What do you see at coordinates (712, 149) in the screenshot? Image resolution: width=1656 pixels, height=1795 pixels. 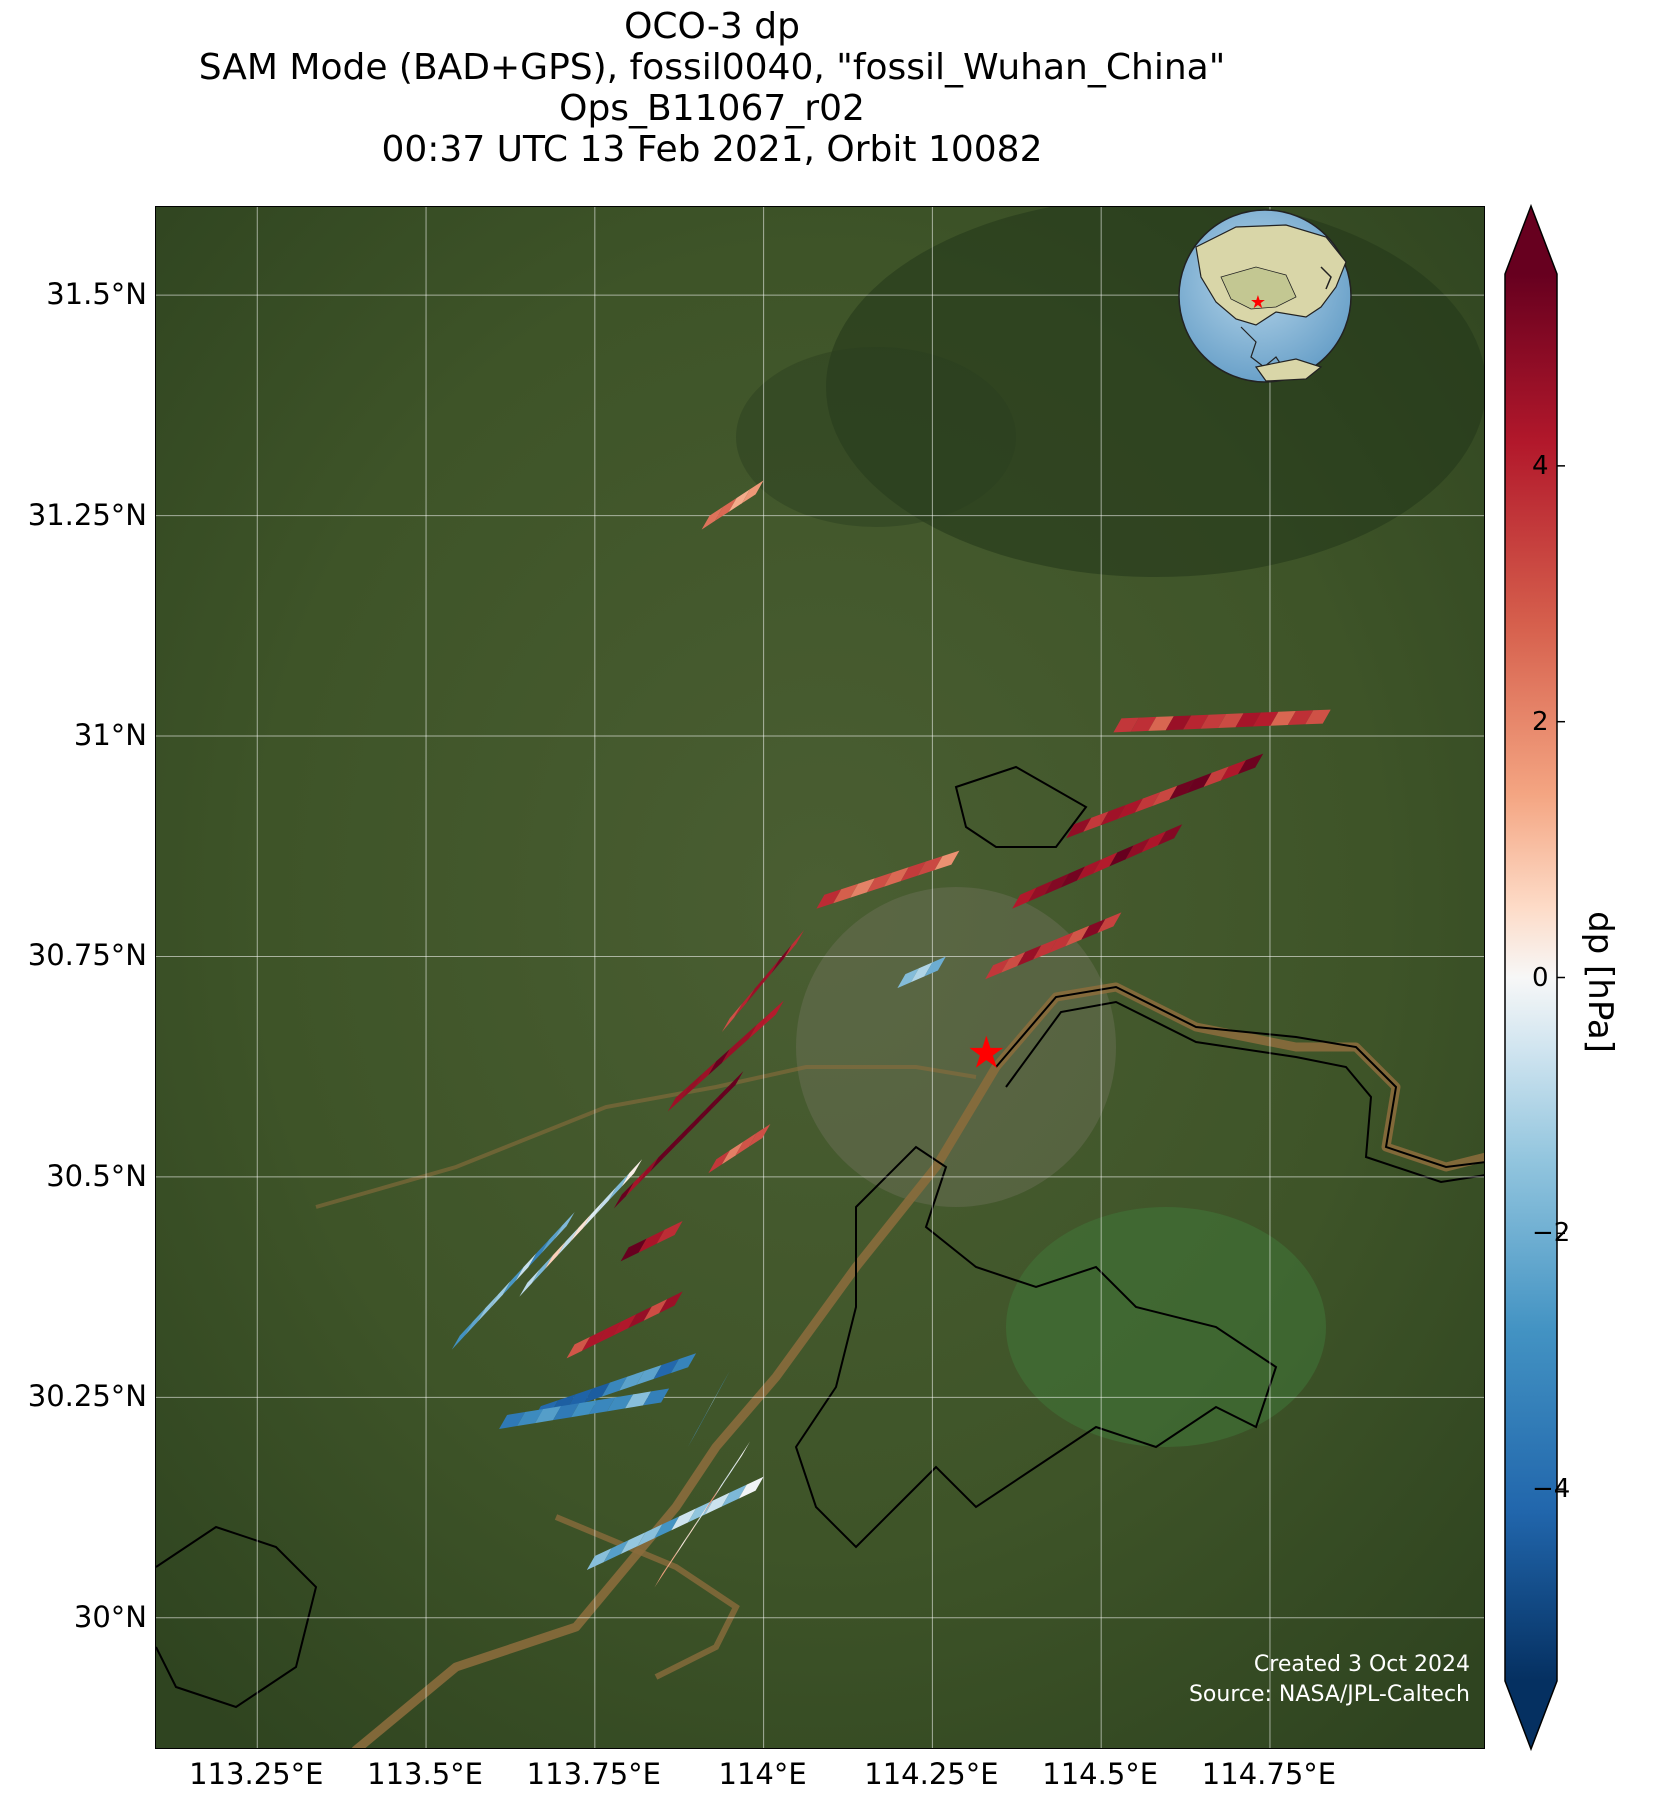 I see `title-line-4: 00:37 UTC 13 Feb 2021, Orbit 10082` at bounding box center [712, 149].